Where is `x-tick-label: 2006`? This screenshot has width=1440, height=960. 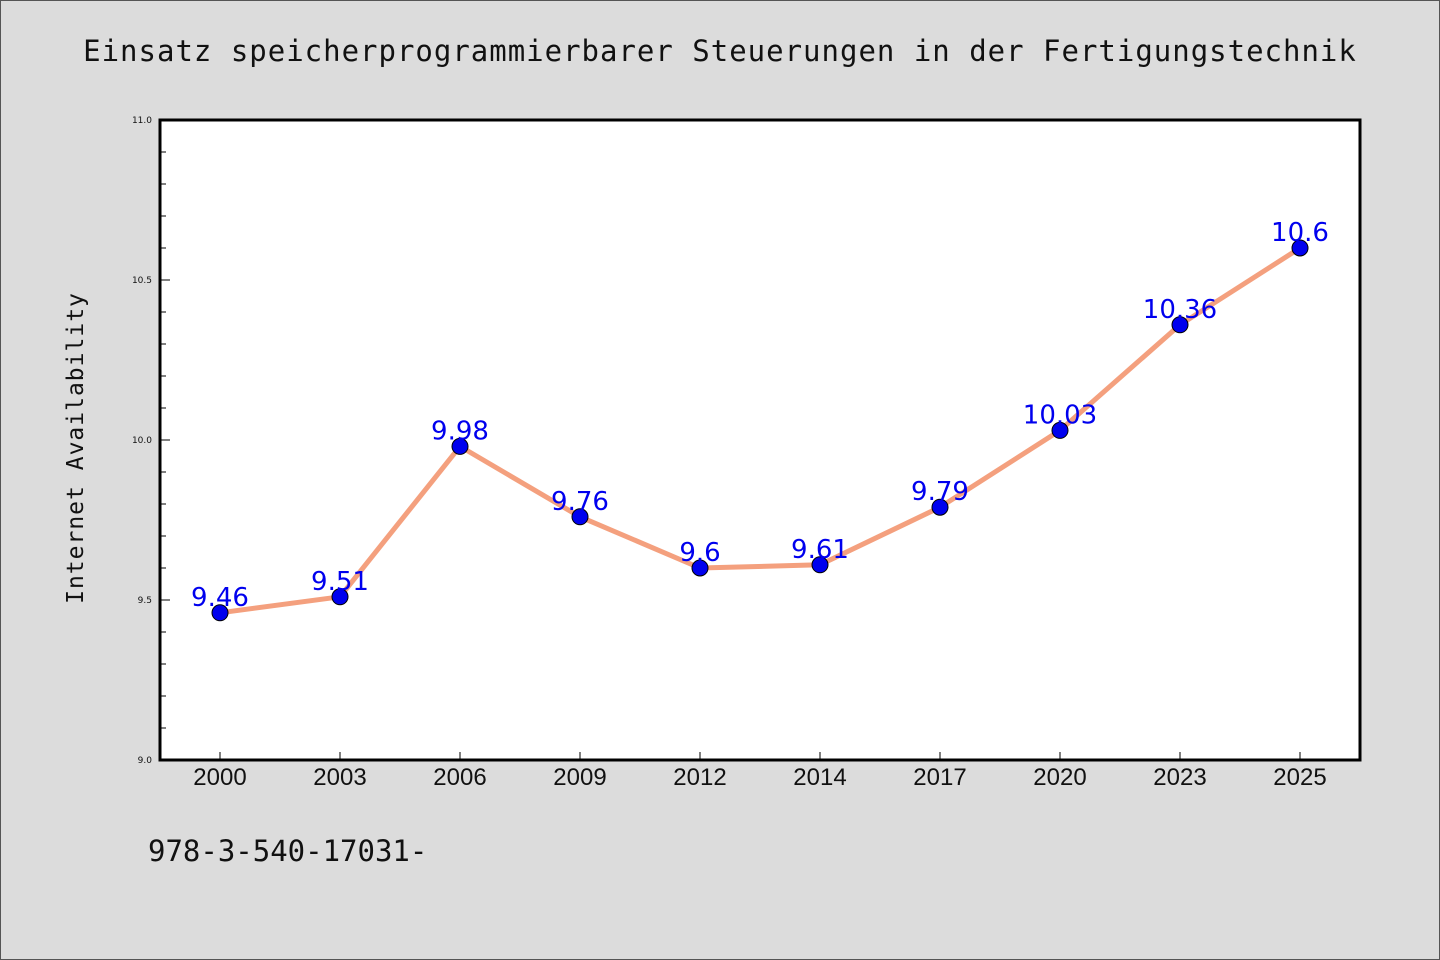 x-tick-label: 2006 is located at coordinates (459, 777).